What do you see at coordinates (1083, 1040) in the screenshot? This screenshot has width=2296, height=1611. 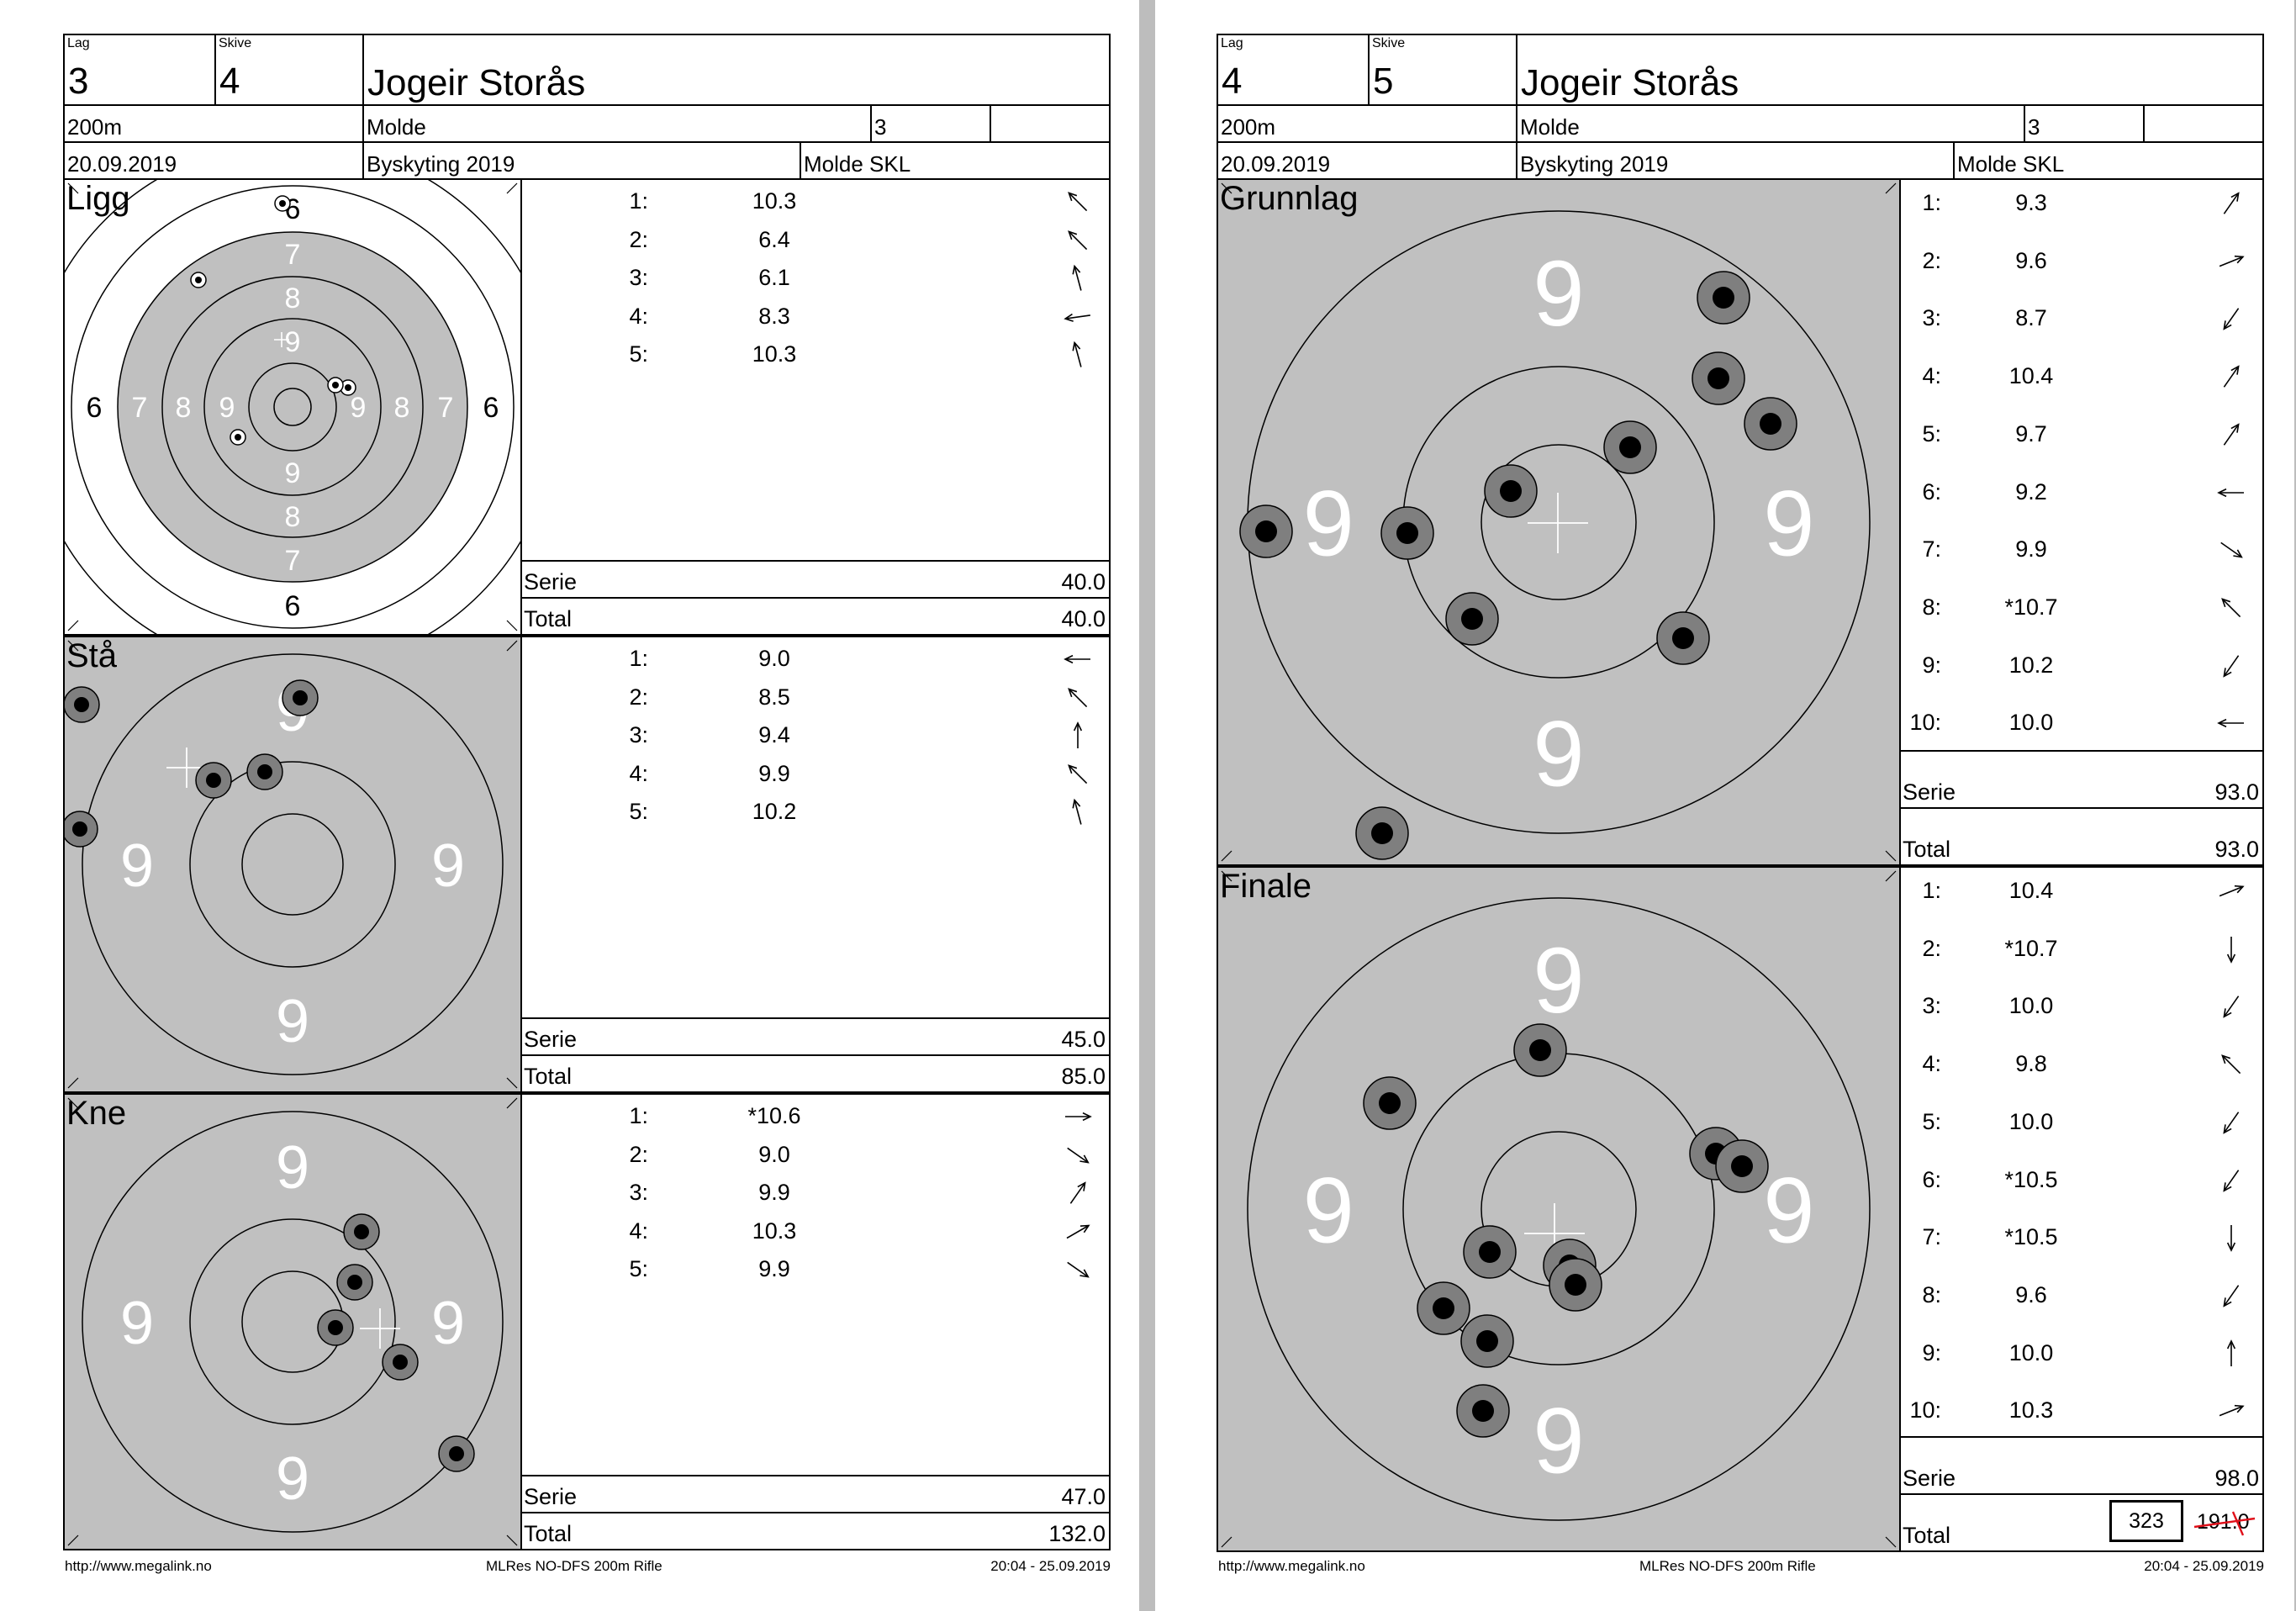 I see `serie-value: 45.0` at bounding box center [1083, 1040].